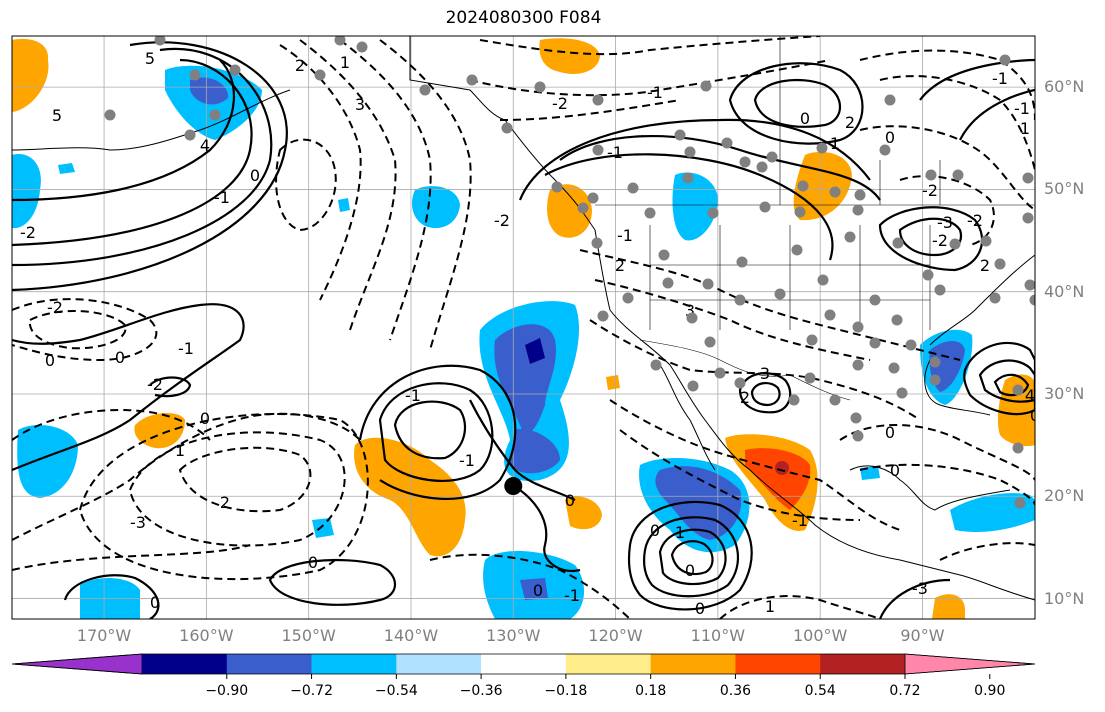 The width and height of the screenshot is (1105, 712). I want to click on colorbar-tick-label: 0.72, so click(905, 691).